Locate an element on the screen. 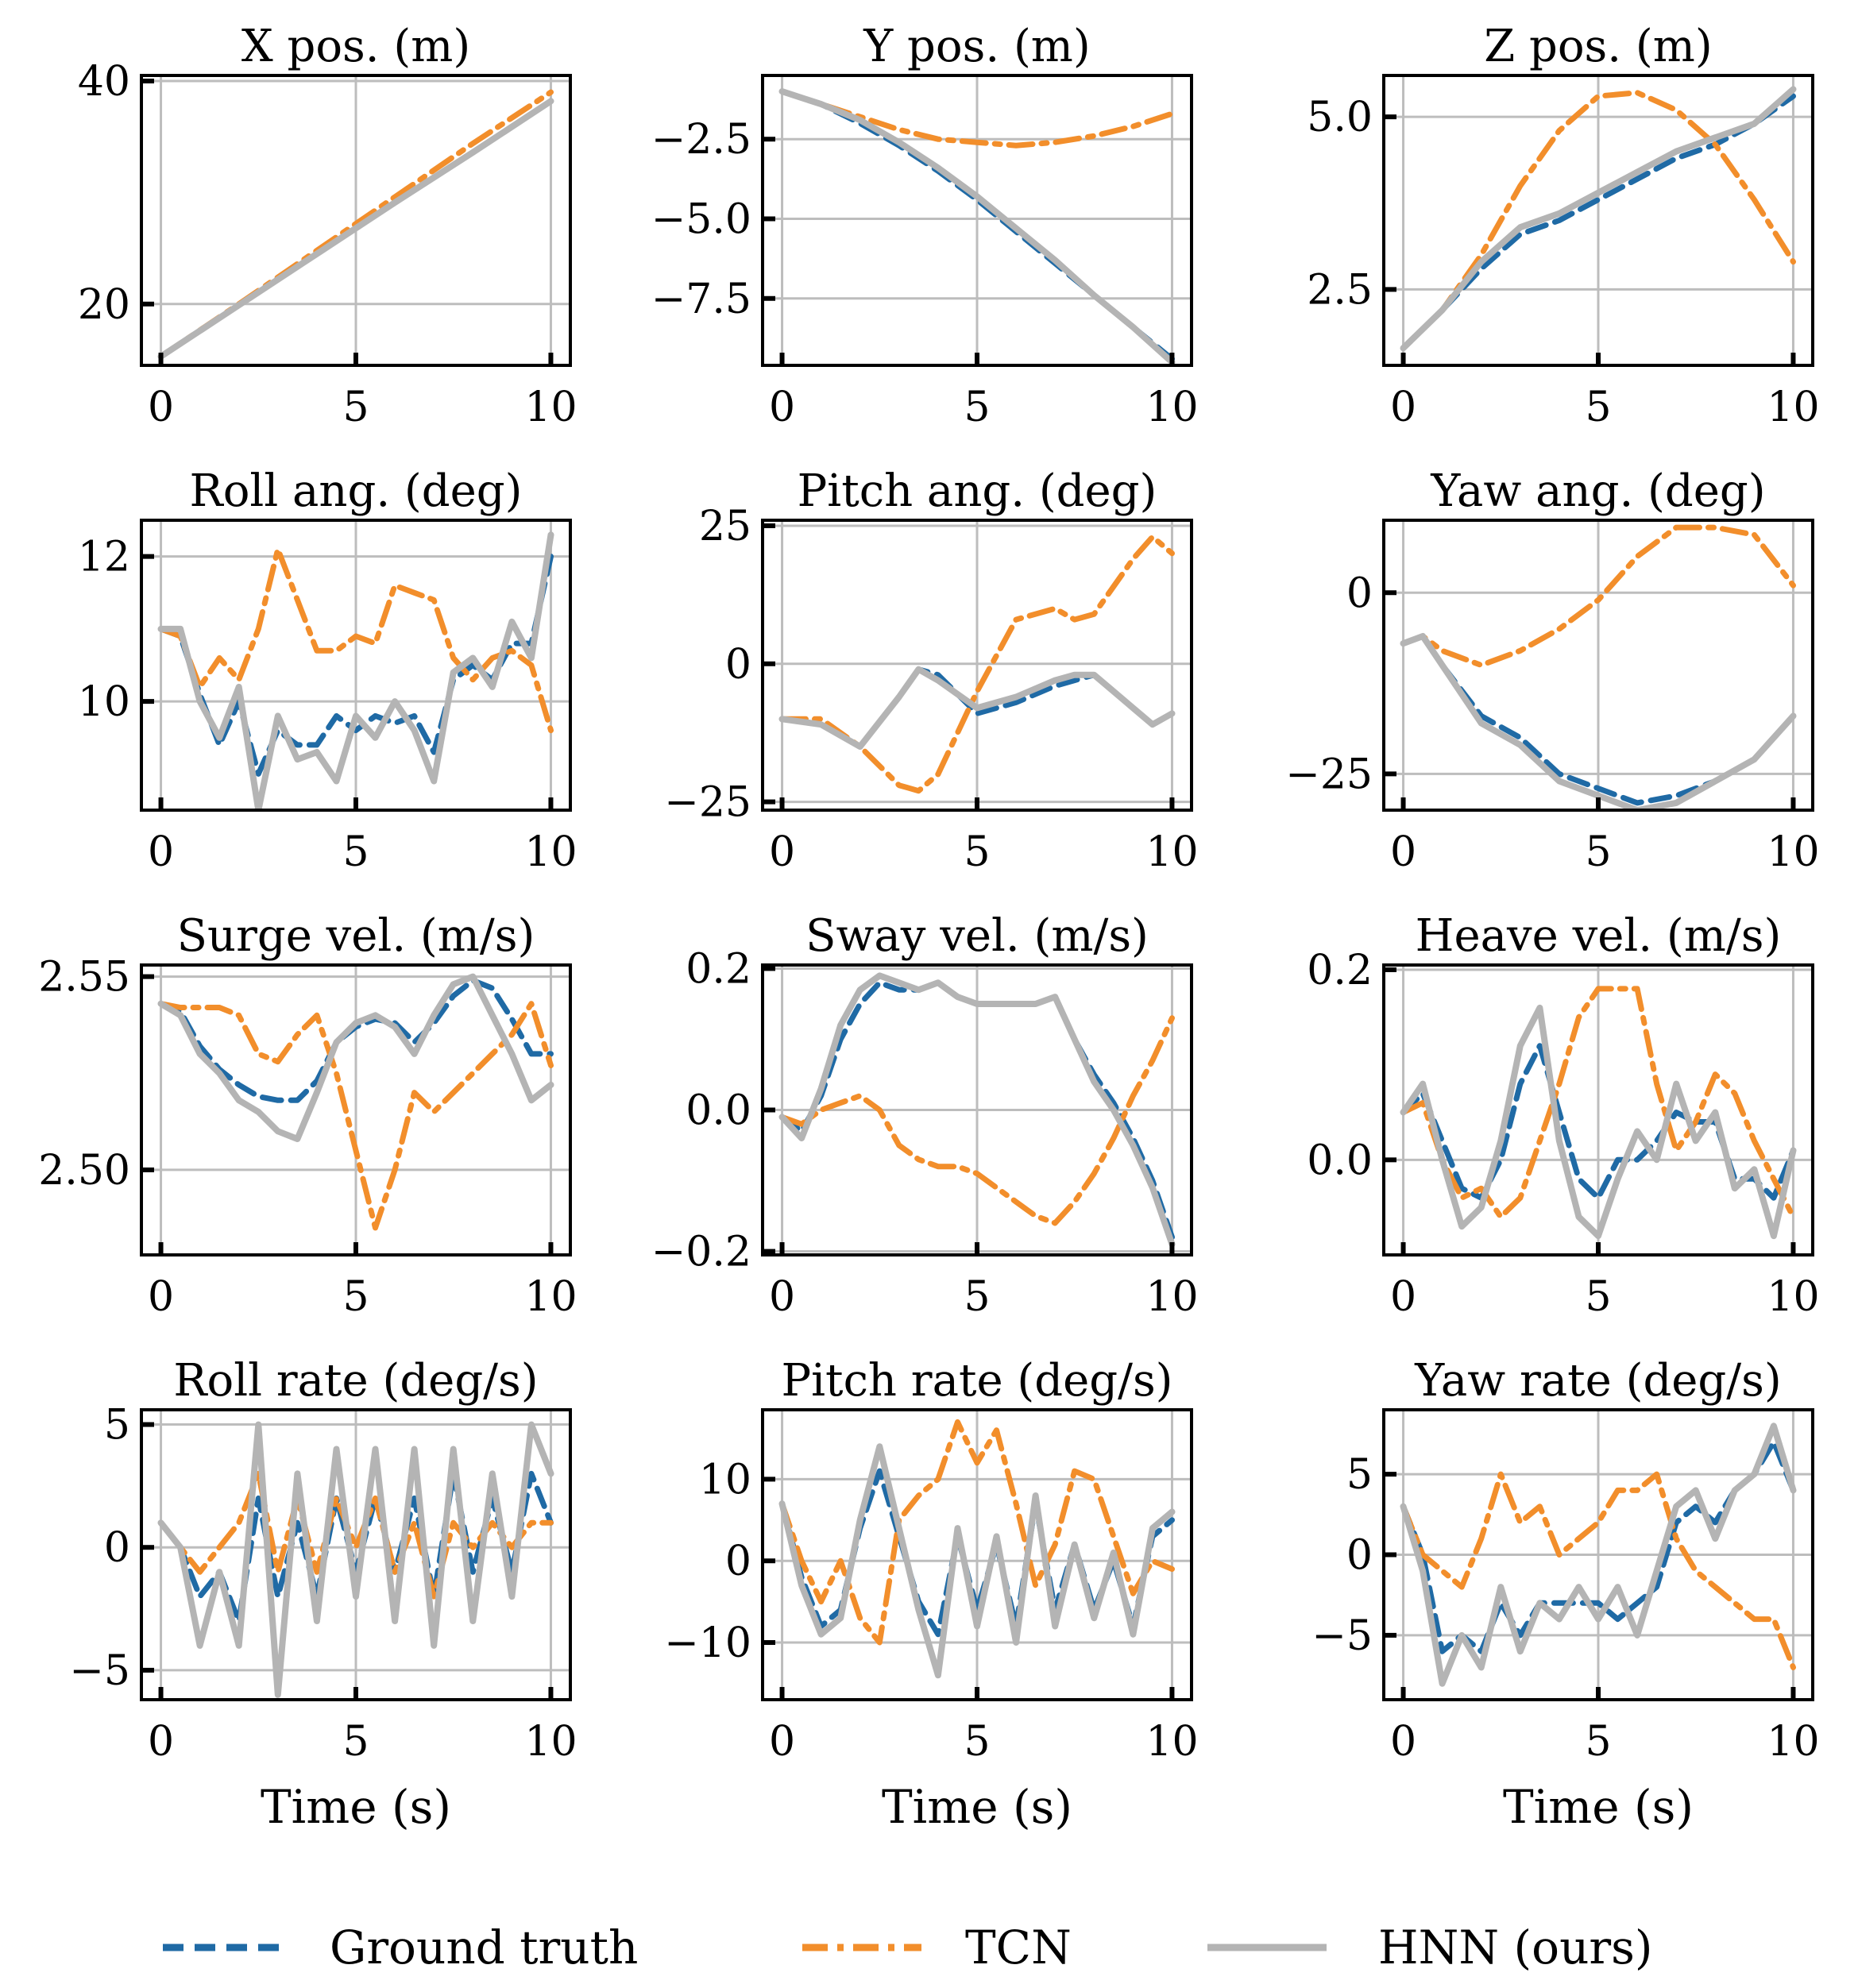 The height and width of the screenshot is (1988, 1858). subplot-title: Z pos. (m) is located at coordinates (1598, 46).